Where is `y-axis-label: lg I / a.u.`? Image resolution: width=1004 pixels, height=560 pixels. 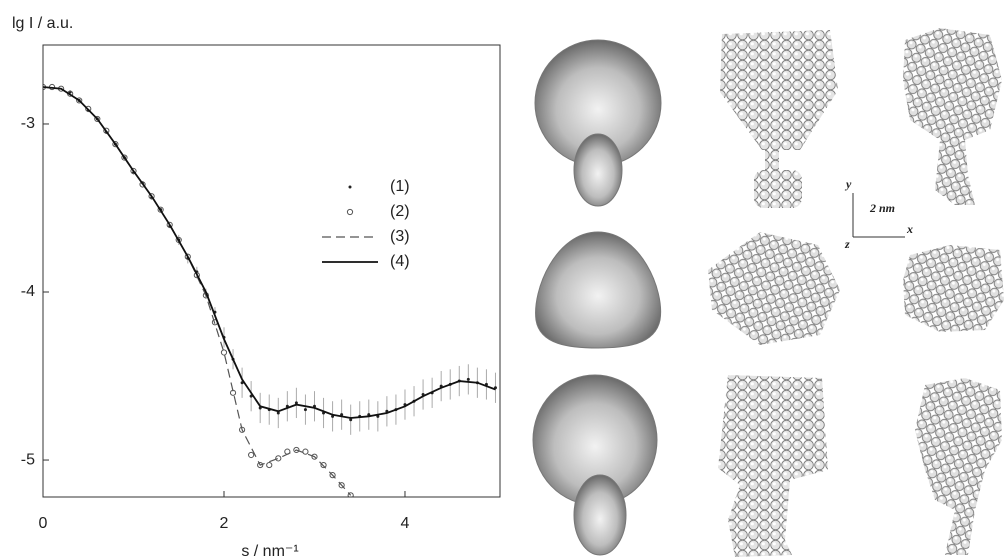
y-axis-label: lg I / a.u. is located at coordinates (42, 23).